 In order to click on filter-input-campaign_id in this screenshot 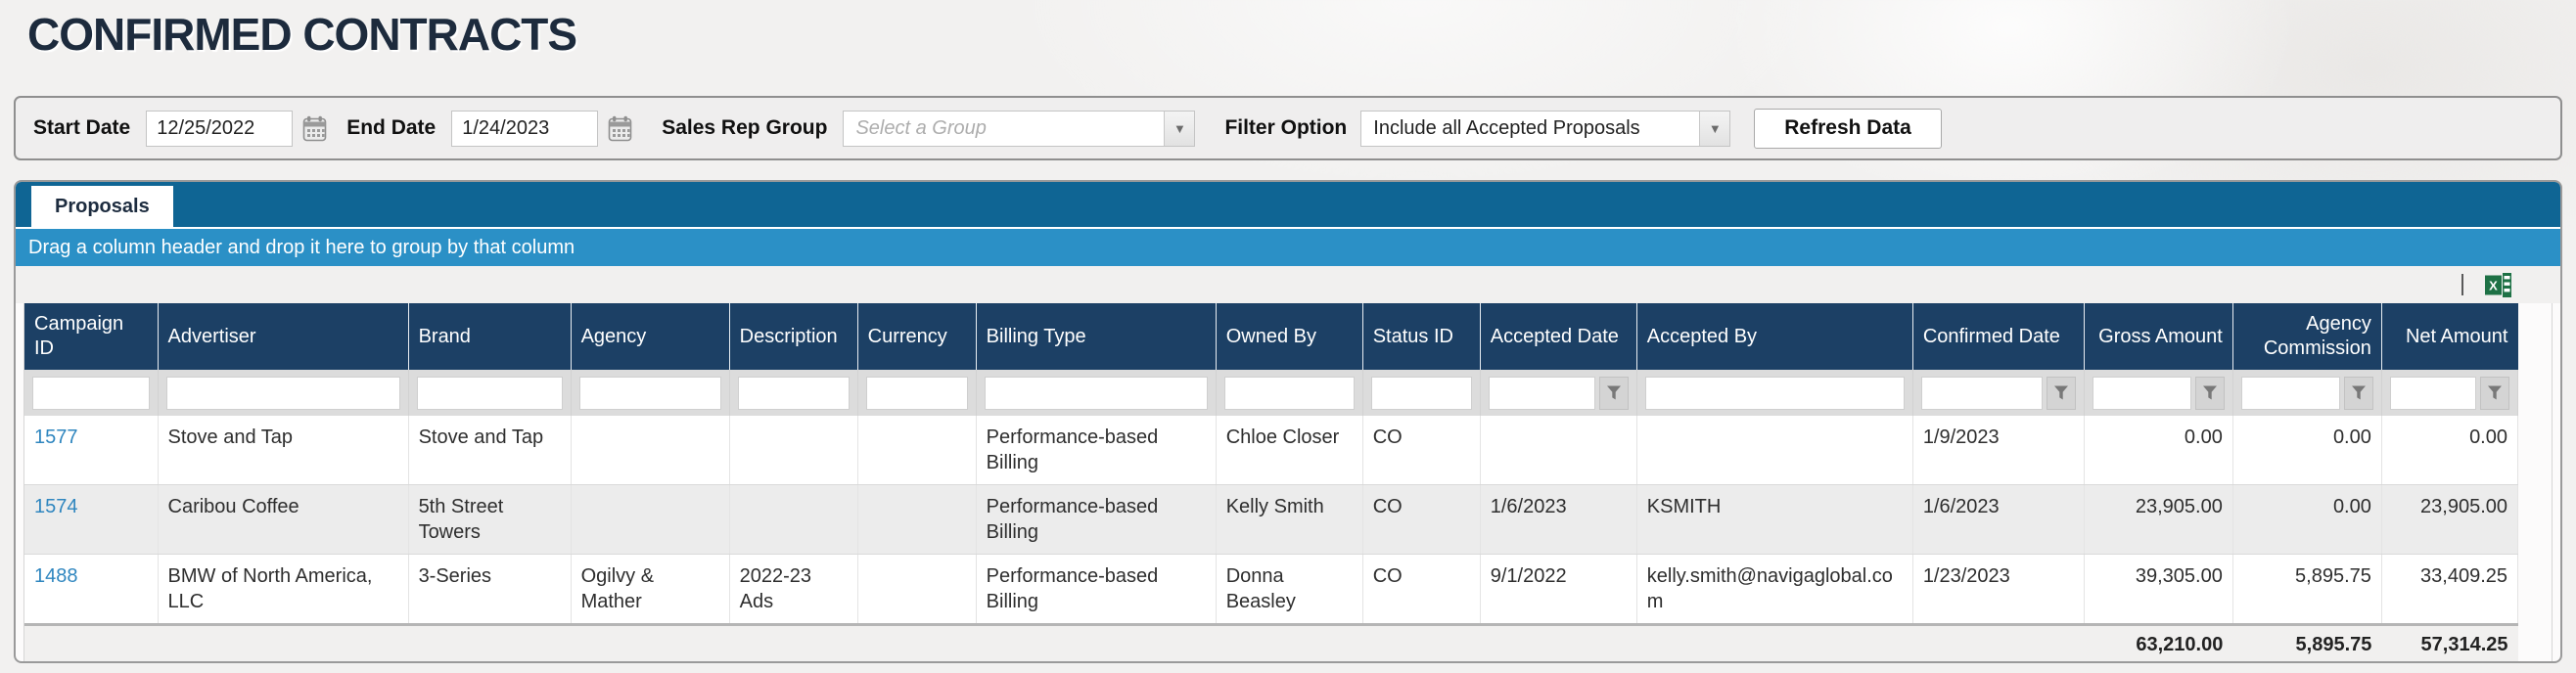, I will do `click(91, 393)`.